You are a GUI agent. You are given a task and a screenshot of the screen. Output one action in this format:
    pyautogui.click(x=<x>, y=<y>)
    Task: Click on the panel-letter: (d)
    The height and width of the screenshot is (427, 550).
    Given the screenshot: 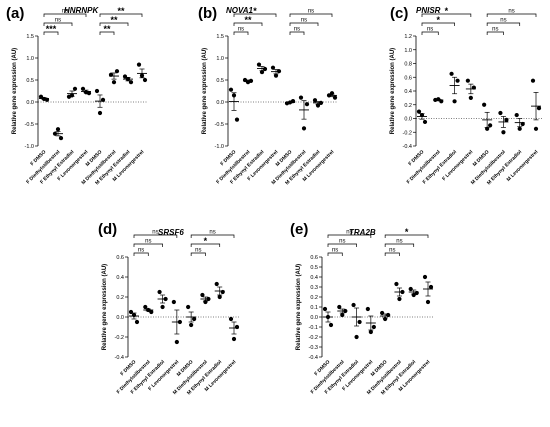 What is the action you would take?
    pyautogui.click(x=107, y=229)
    